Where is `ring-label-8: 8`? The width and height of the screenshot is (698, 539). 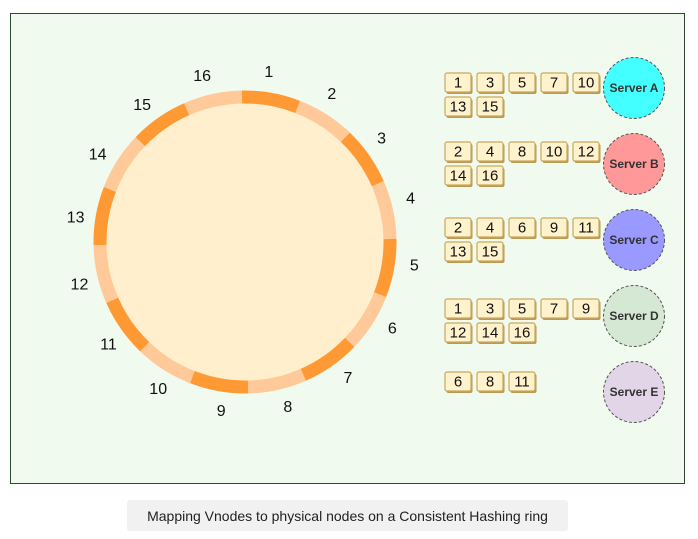
ring-label-8: 8 is located at coordinates (287, 407).